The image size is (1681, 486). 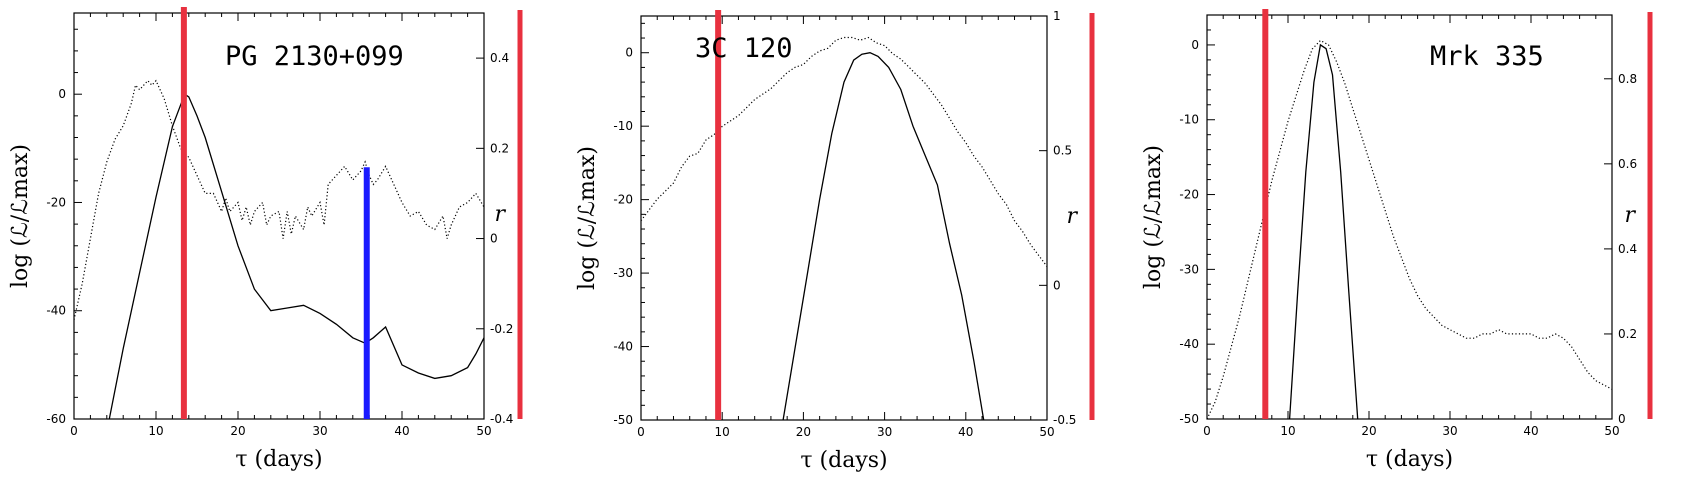 What do you see at coordinates (1627, 79) in the screenshot?
I see `y2-tick-label: 0.8` at bounding box center [1627, 79].